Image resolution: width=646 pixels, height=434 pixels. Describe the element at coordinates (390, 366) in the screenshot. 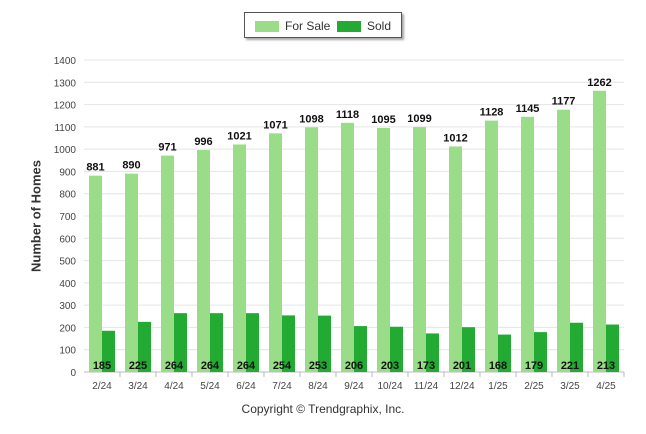

I see `data-label-sold: 203` at that location.